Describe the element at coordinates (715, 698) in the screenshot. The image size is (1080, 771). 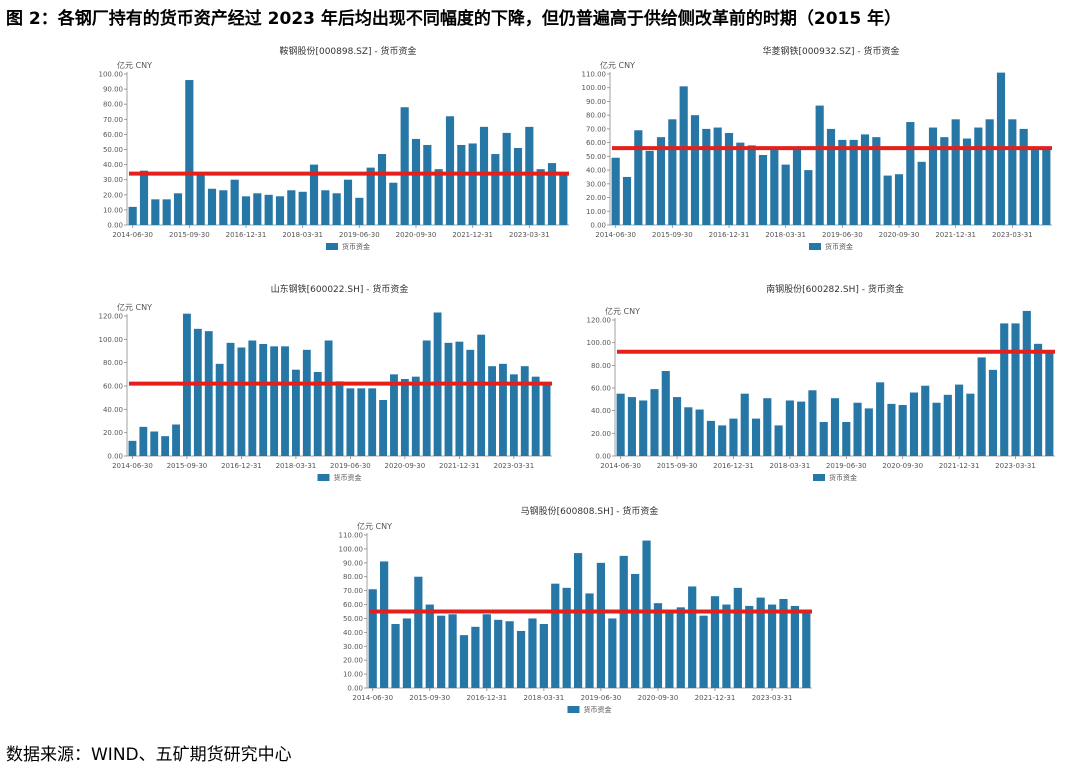
I see `x-tick-label: 2021-12-31` at that location.